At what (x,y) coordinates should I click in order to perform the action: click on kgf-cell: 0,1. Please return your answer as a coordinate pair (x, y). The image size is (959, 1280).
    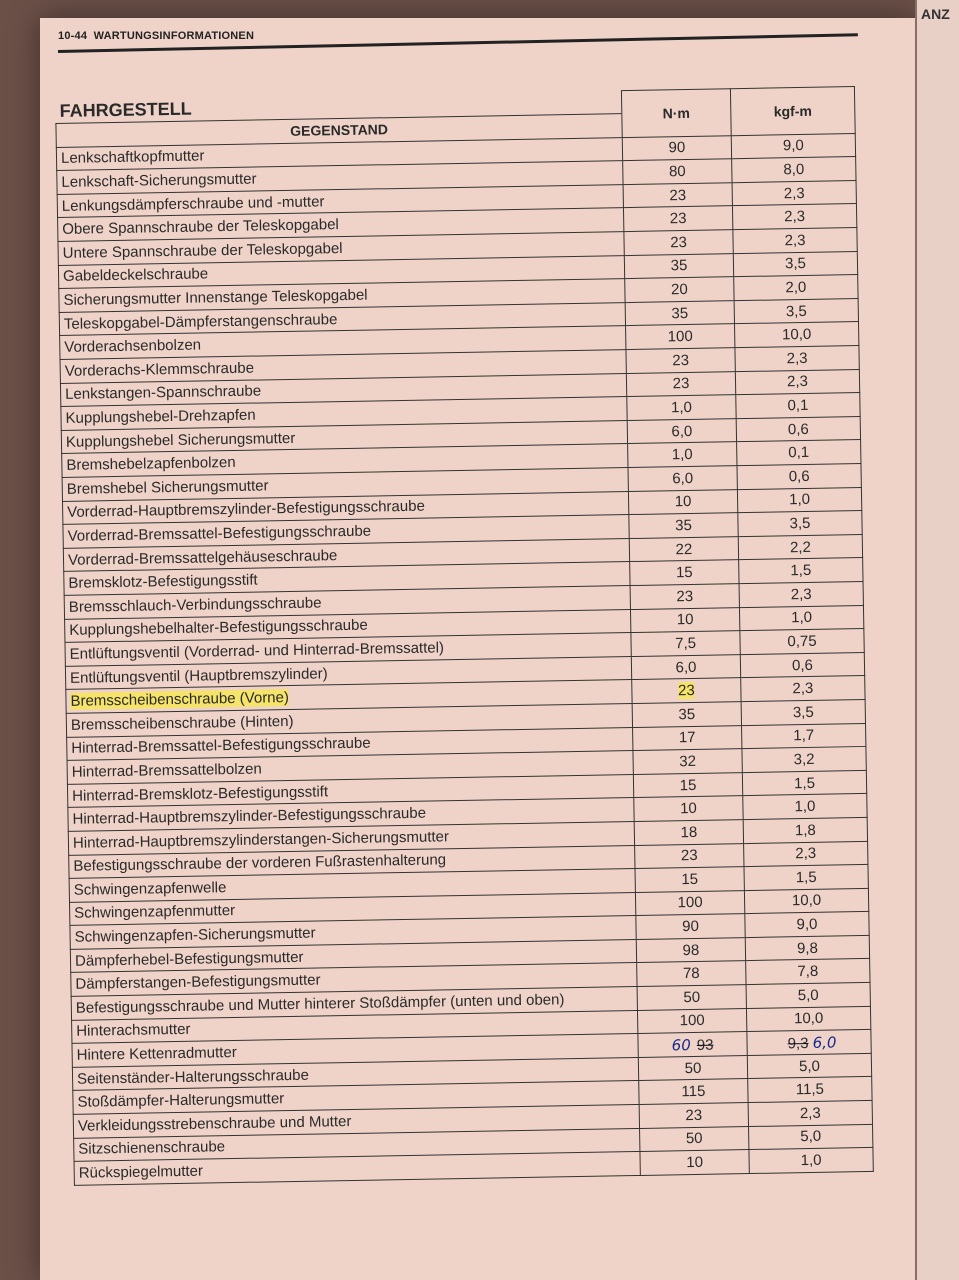
    Looking at the image, I should click on (798, 405).